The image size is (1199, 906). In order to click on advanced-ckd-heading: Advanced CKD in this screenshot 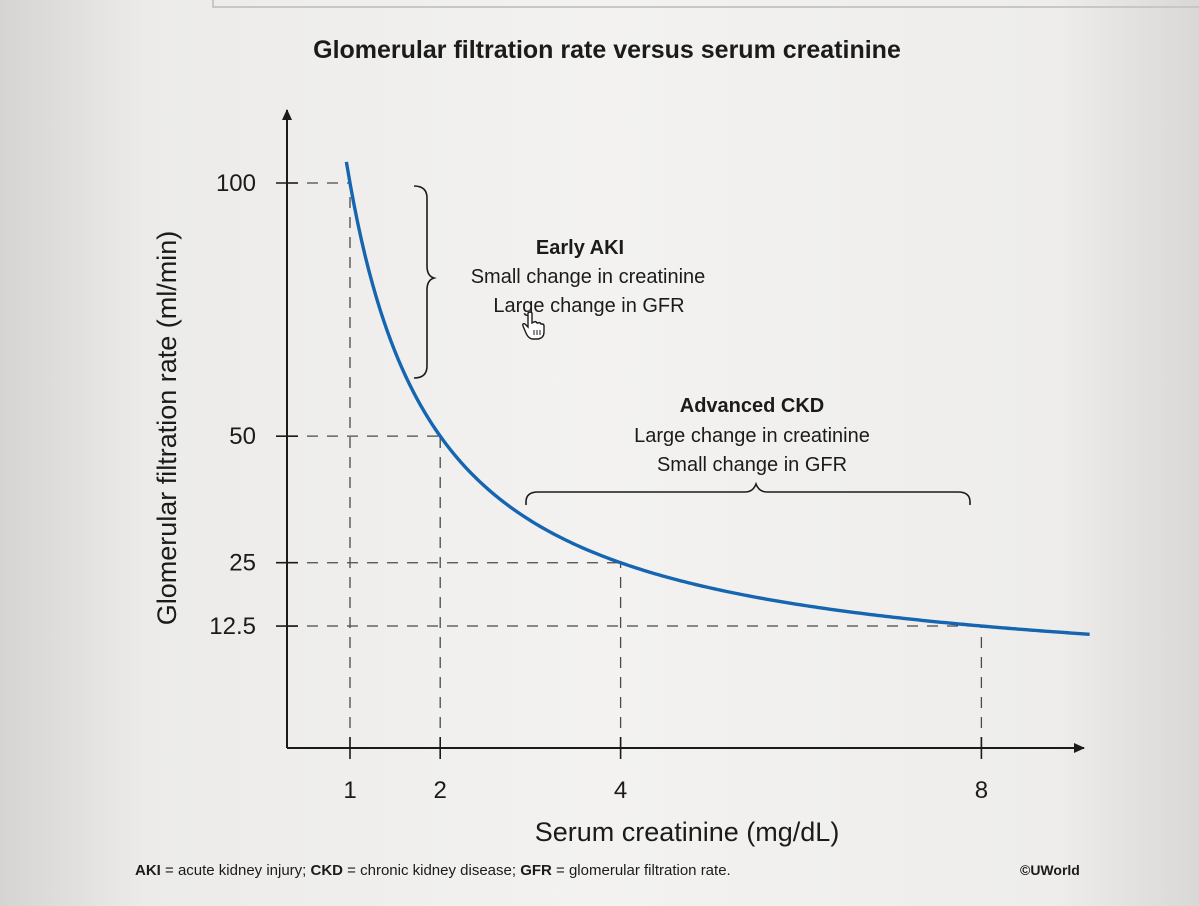, I will do `click(752, 406)`.